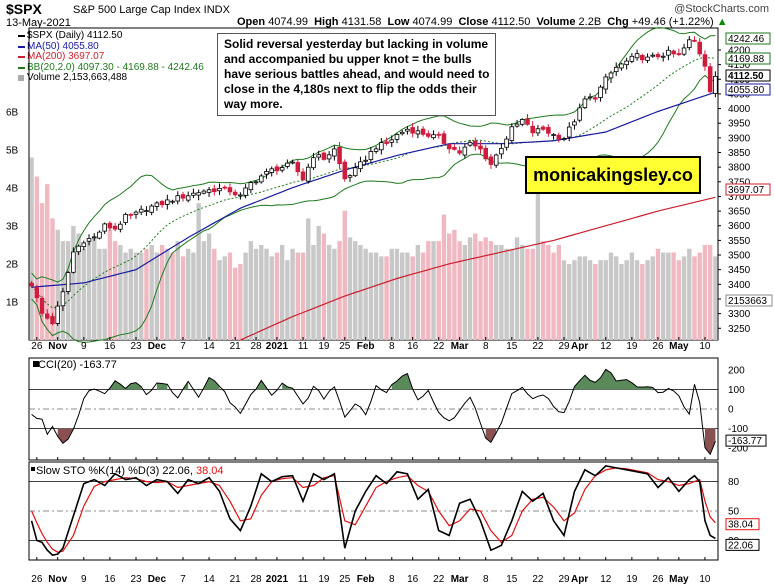 The height and width of the screenshot is (587, 775). Describe the element at coordinates (632, 579) in the screenshot. I see `x-axis-label-bottom: 19` at that location.